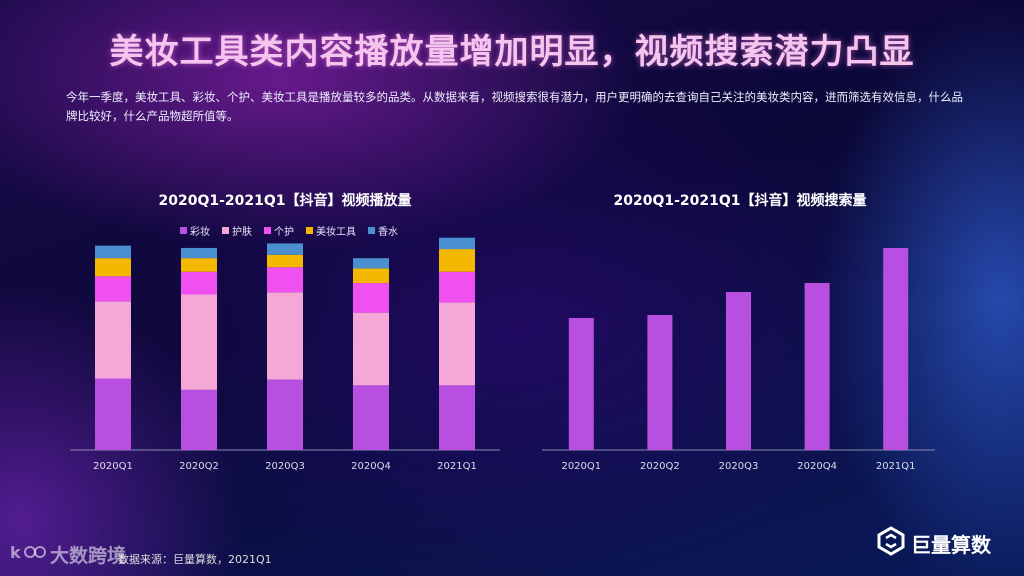  Describe the element at coordinates (200, 232) in the screenshot. I see `legend-label: 彩妆` at that location.